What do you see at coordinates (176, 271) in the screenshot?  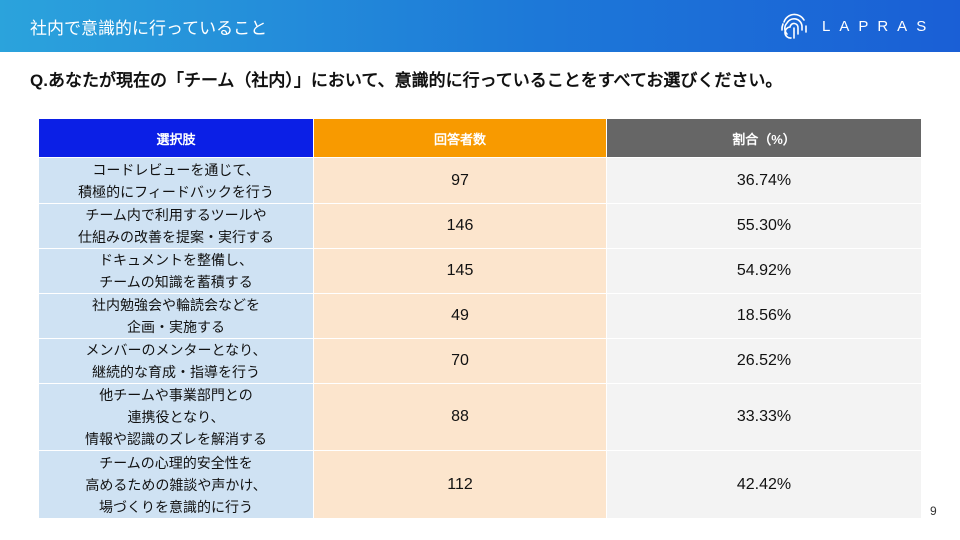 I see `table-cell: ドキュメントを整備し、 チームの知識を蓄積する` at bounding box center [176, 271].